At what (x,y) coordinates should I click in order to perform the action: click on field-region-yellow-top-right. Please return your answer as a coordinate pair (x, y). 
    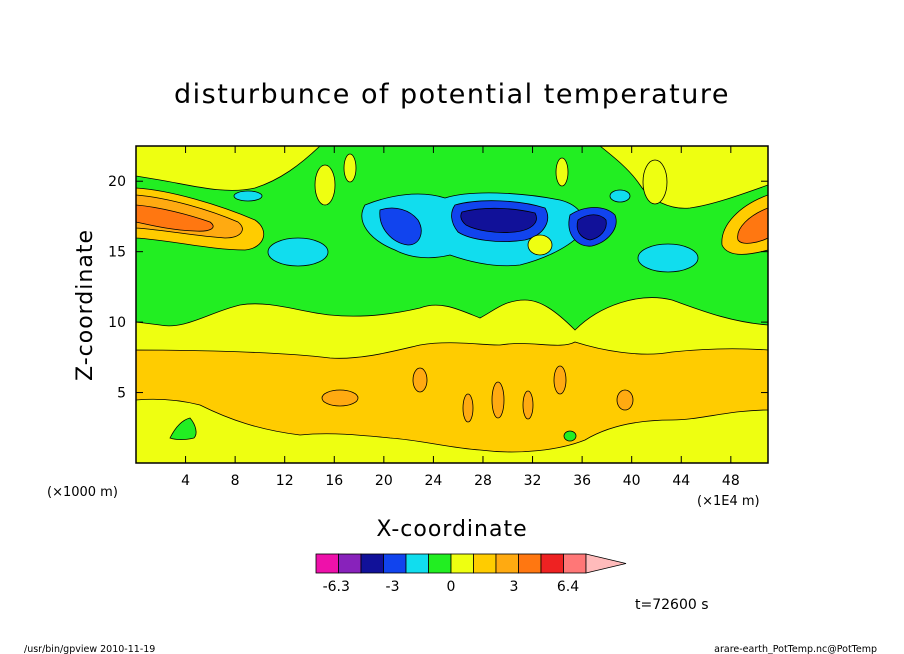
    Looking at the image, I should click on (683, 177).